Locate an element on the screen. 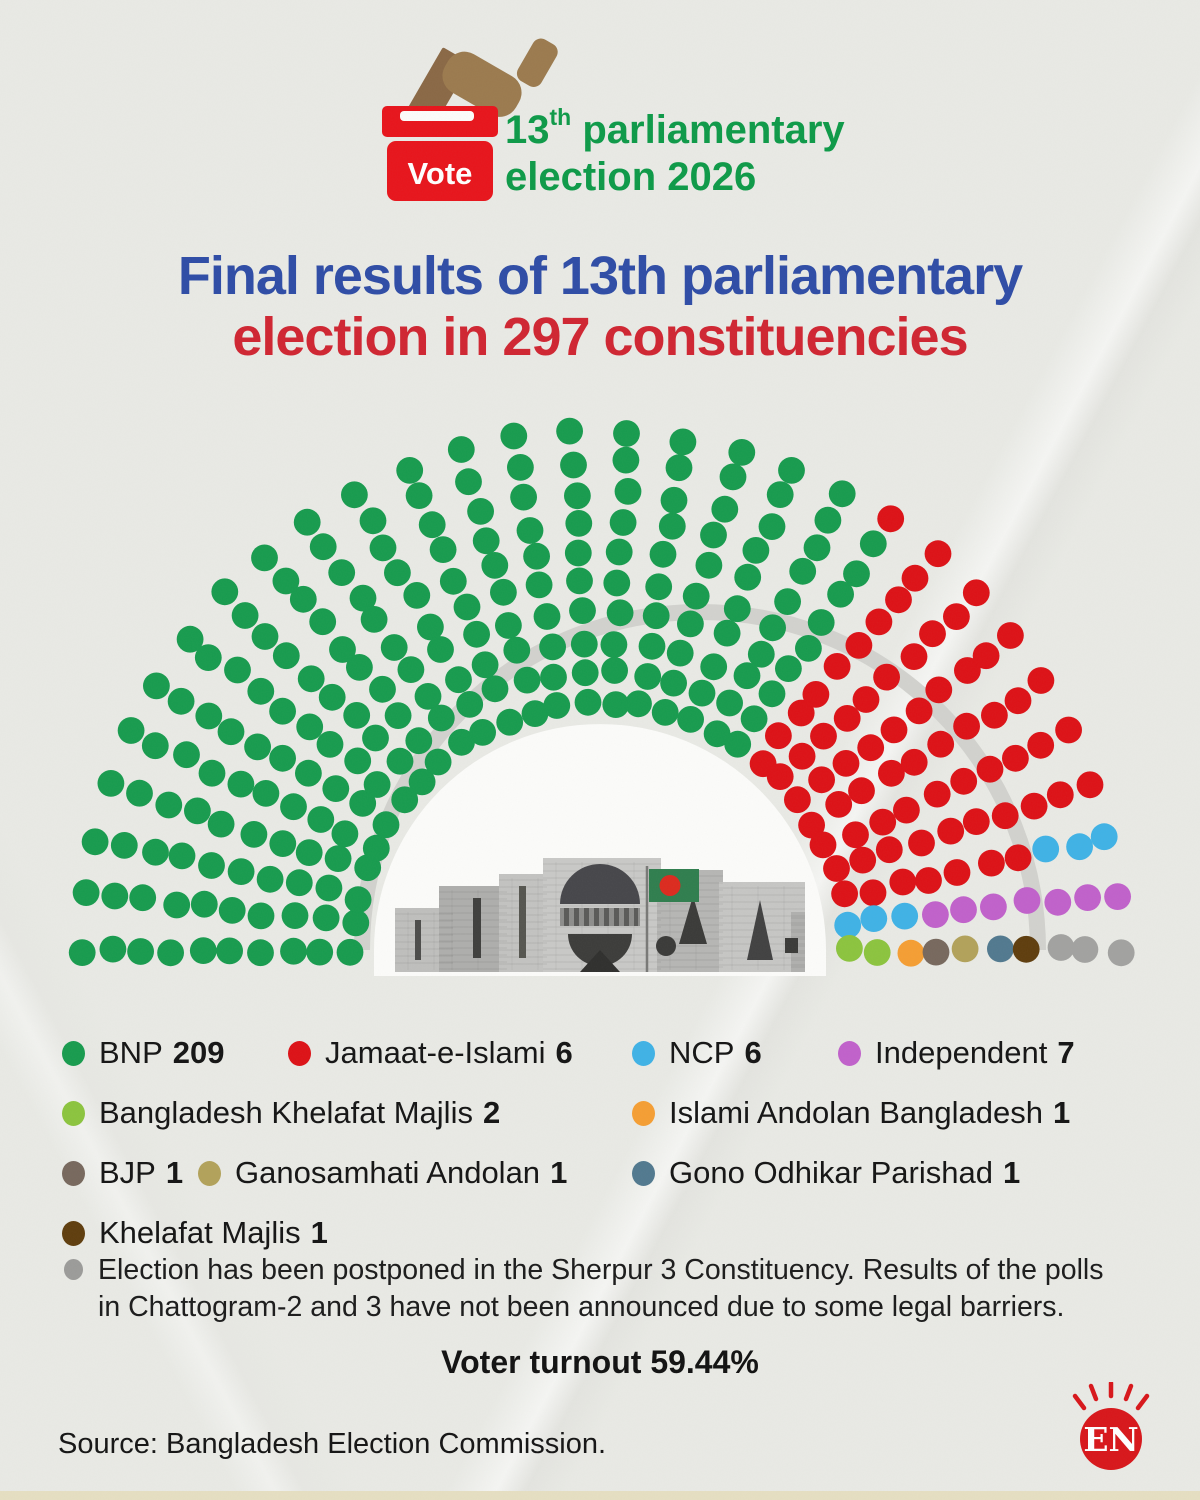 This screenshot has height=1500, width=1200. legend-label: Ganosamhati Andolan is located at coordinates (388, 1172).